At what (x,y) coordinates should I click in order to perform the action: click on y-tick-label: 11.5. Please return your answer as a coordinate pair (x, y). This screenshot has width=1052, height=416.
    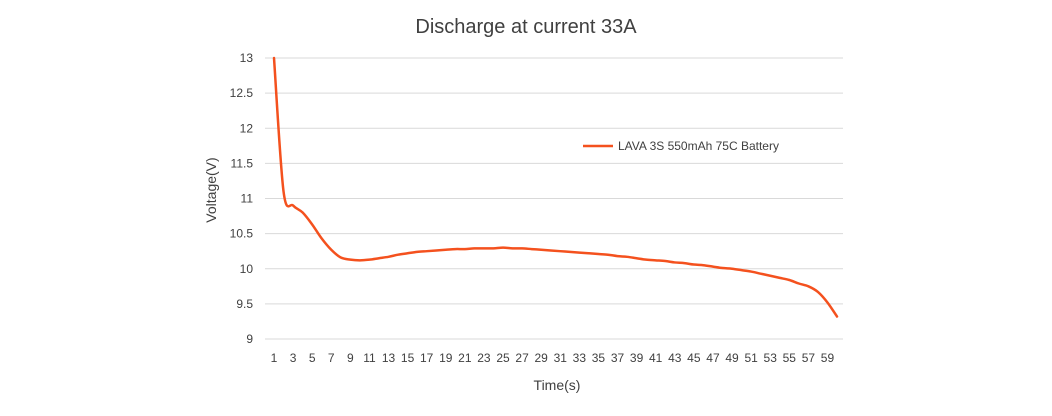
    Looking at the image, I should click on (242, 163).